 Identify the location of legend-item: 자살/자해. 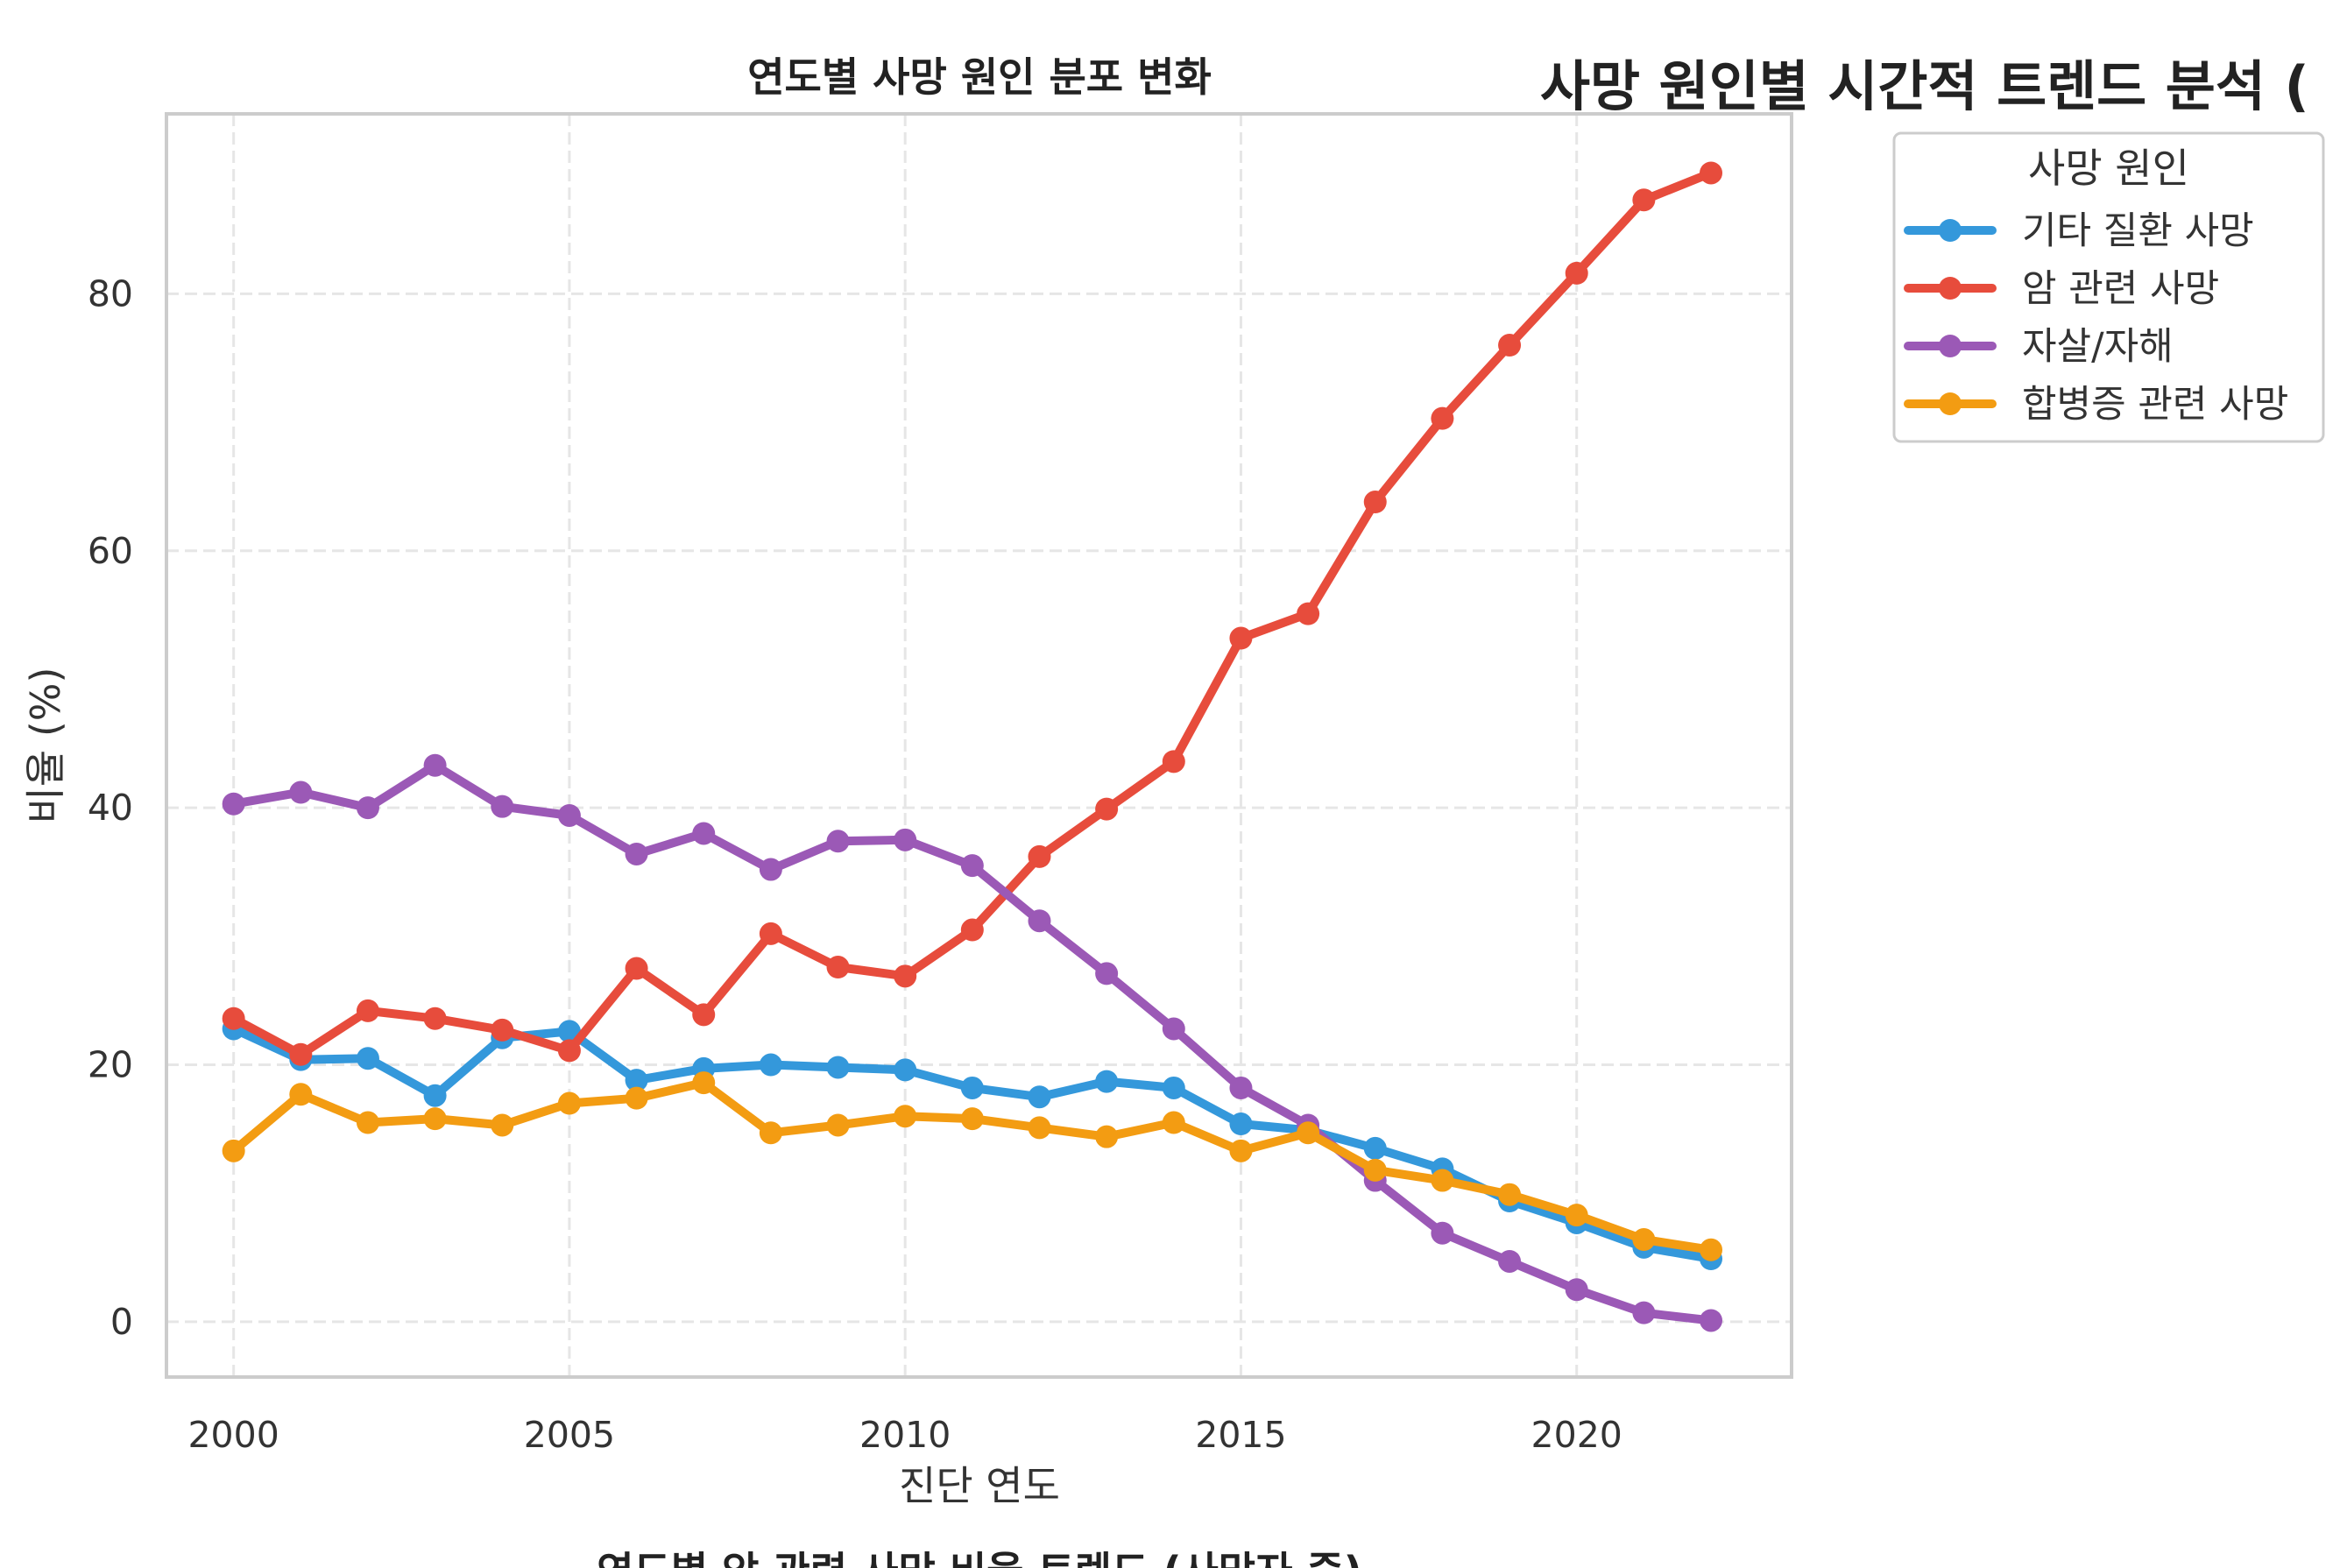
(2039, 347).